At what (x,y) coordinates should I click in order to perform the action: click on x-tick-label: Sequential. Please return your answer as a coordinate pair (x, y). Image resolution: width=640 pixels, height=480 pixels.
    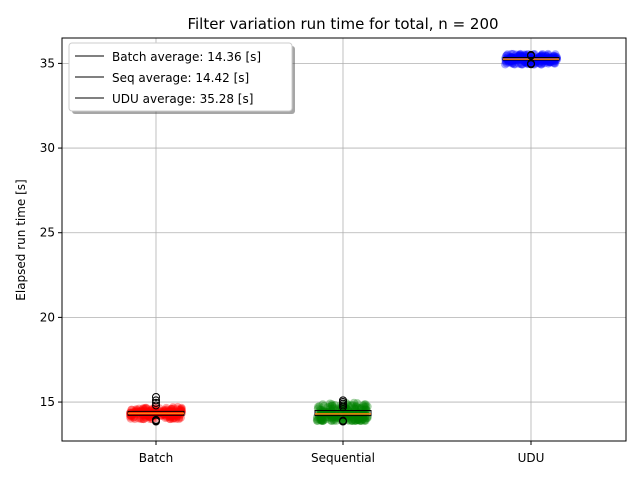
    Looking at the image, I should click on (343, 458).